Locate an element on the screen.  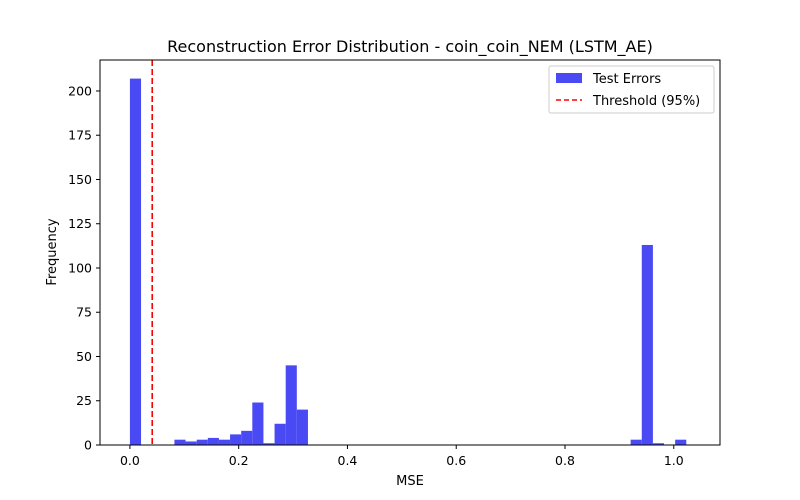
y-tick-label: 0 is located at coordinates (88, 445).